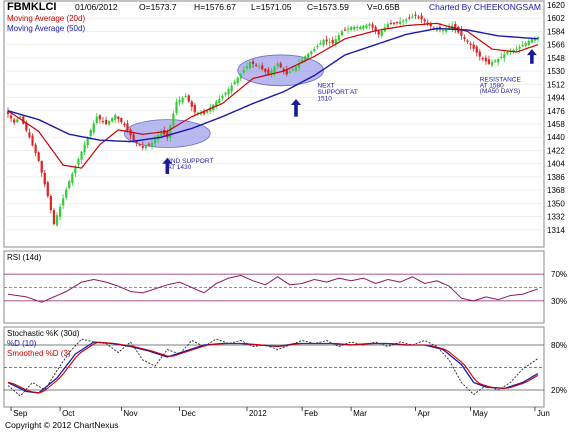 This screenshot has height=432, width=576. Describe the element at coordinates (556, 45) in the screenshot. I see `price-tick-label: 1566` at that location.